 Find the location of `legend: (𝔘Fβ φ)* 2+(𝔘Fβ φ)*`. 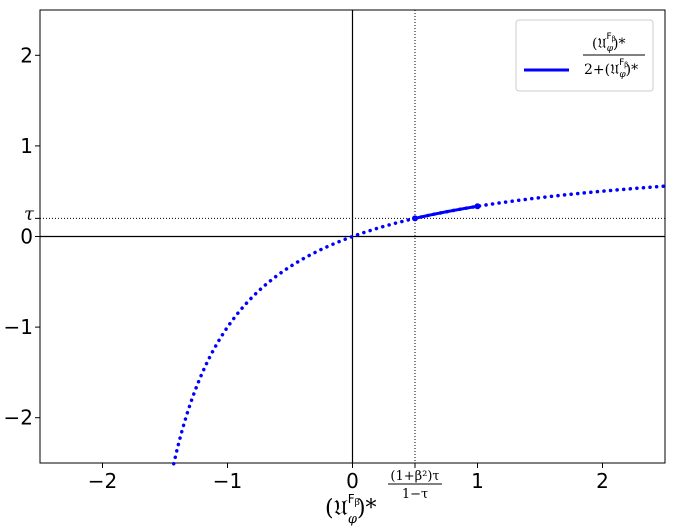

legend: (𝔘Fβ φ)* 2+(𝔘Fβ φ)* is located at coordinates (584, 55).